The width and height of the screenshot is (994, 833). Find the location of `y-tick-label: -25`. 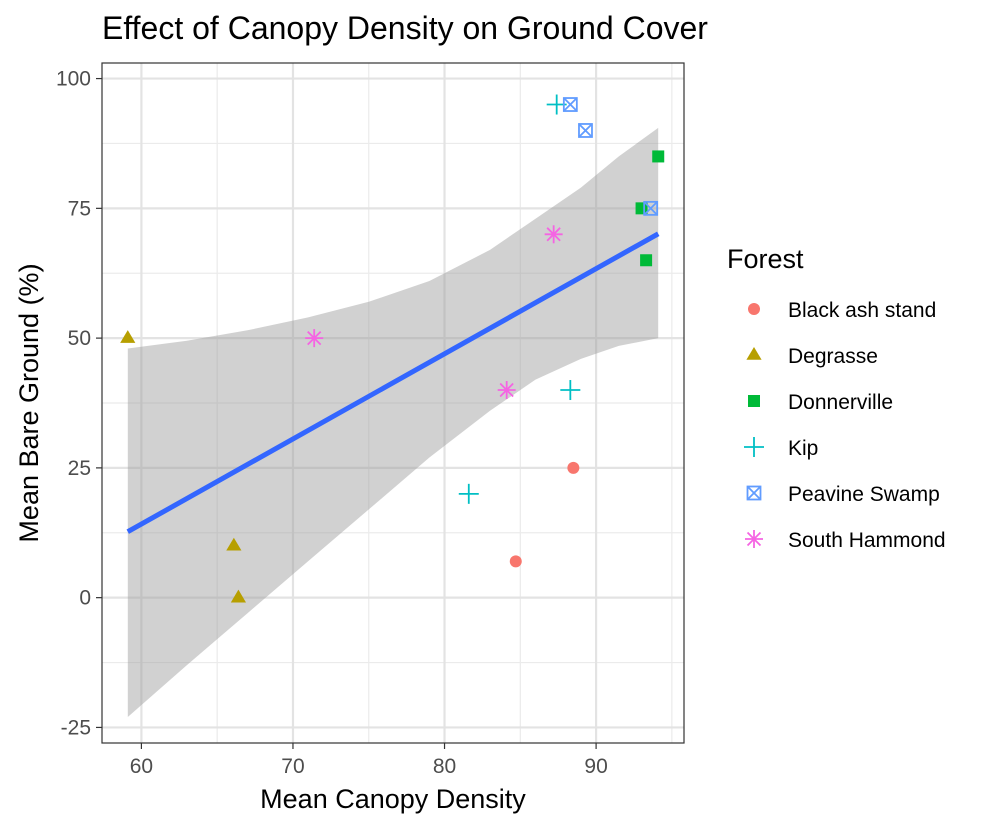

y-tick-label: -25 is located at coordinates (76, 727).